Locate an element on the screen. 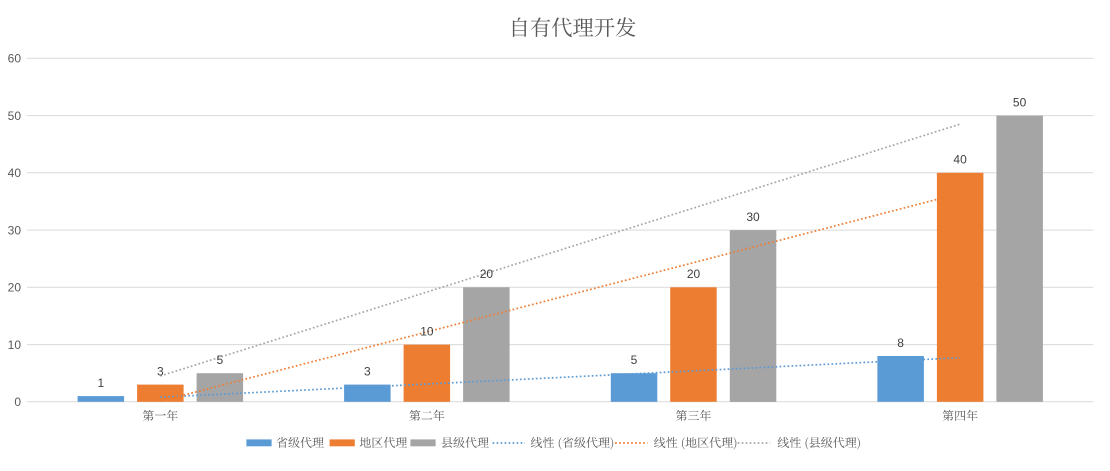 The image size is (1110, 471). svg-text: 1 is located at coordinates (100, 383).